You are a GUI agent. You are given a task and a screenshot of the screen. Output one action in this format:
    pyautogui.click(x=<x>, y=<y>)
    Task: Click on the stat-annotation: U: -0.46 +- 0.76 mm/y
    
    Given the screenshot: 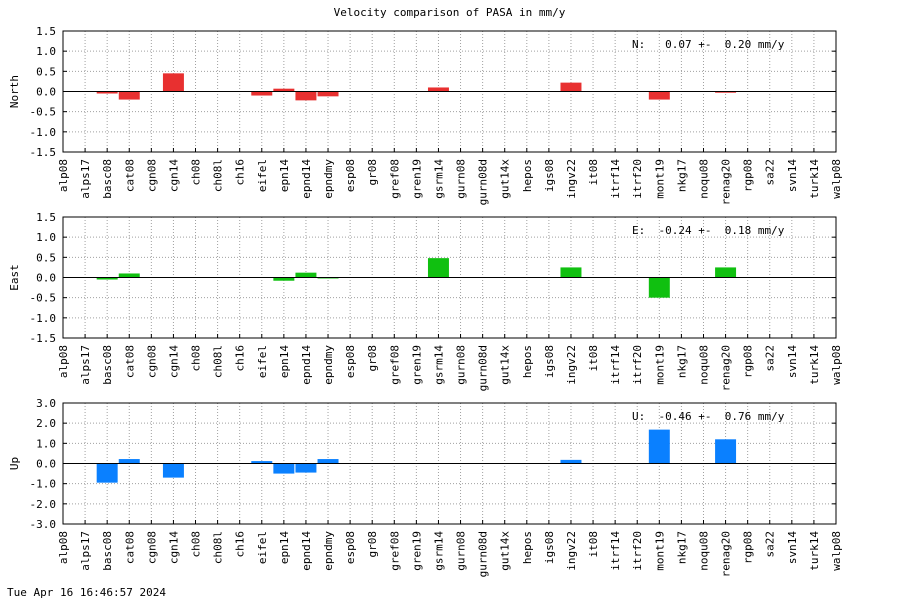 What is the action you would take?
    pyautogui.click(x=708, y=416)
    